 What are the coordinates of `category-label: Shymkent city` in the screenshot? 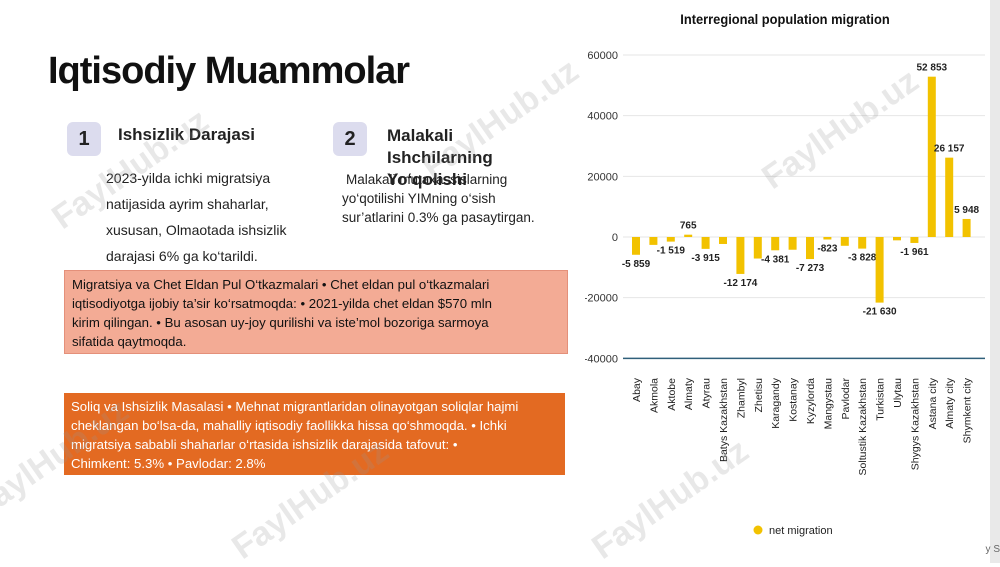 It's located at (968, 410).